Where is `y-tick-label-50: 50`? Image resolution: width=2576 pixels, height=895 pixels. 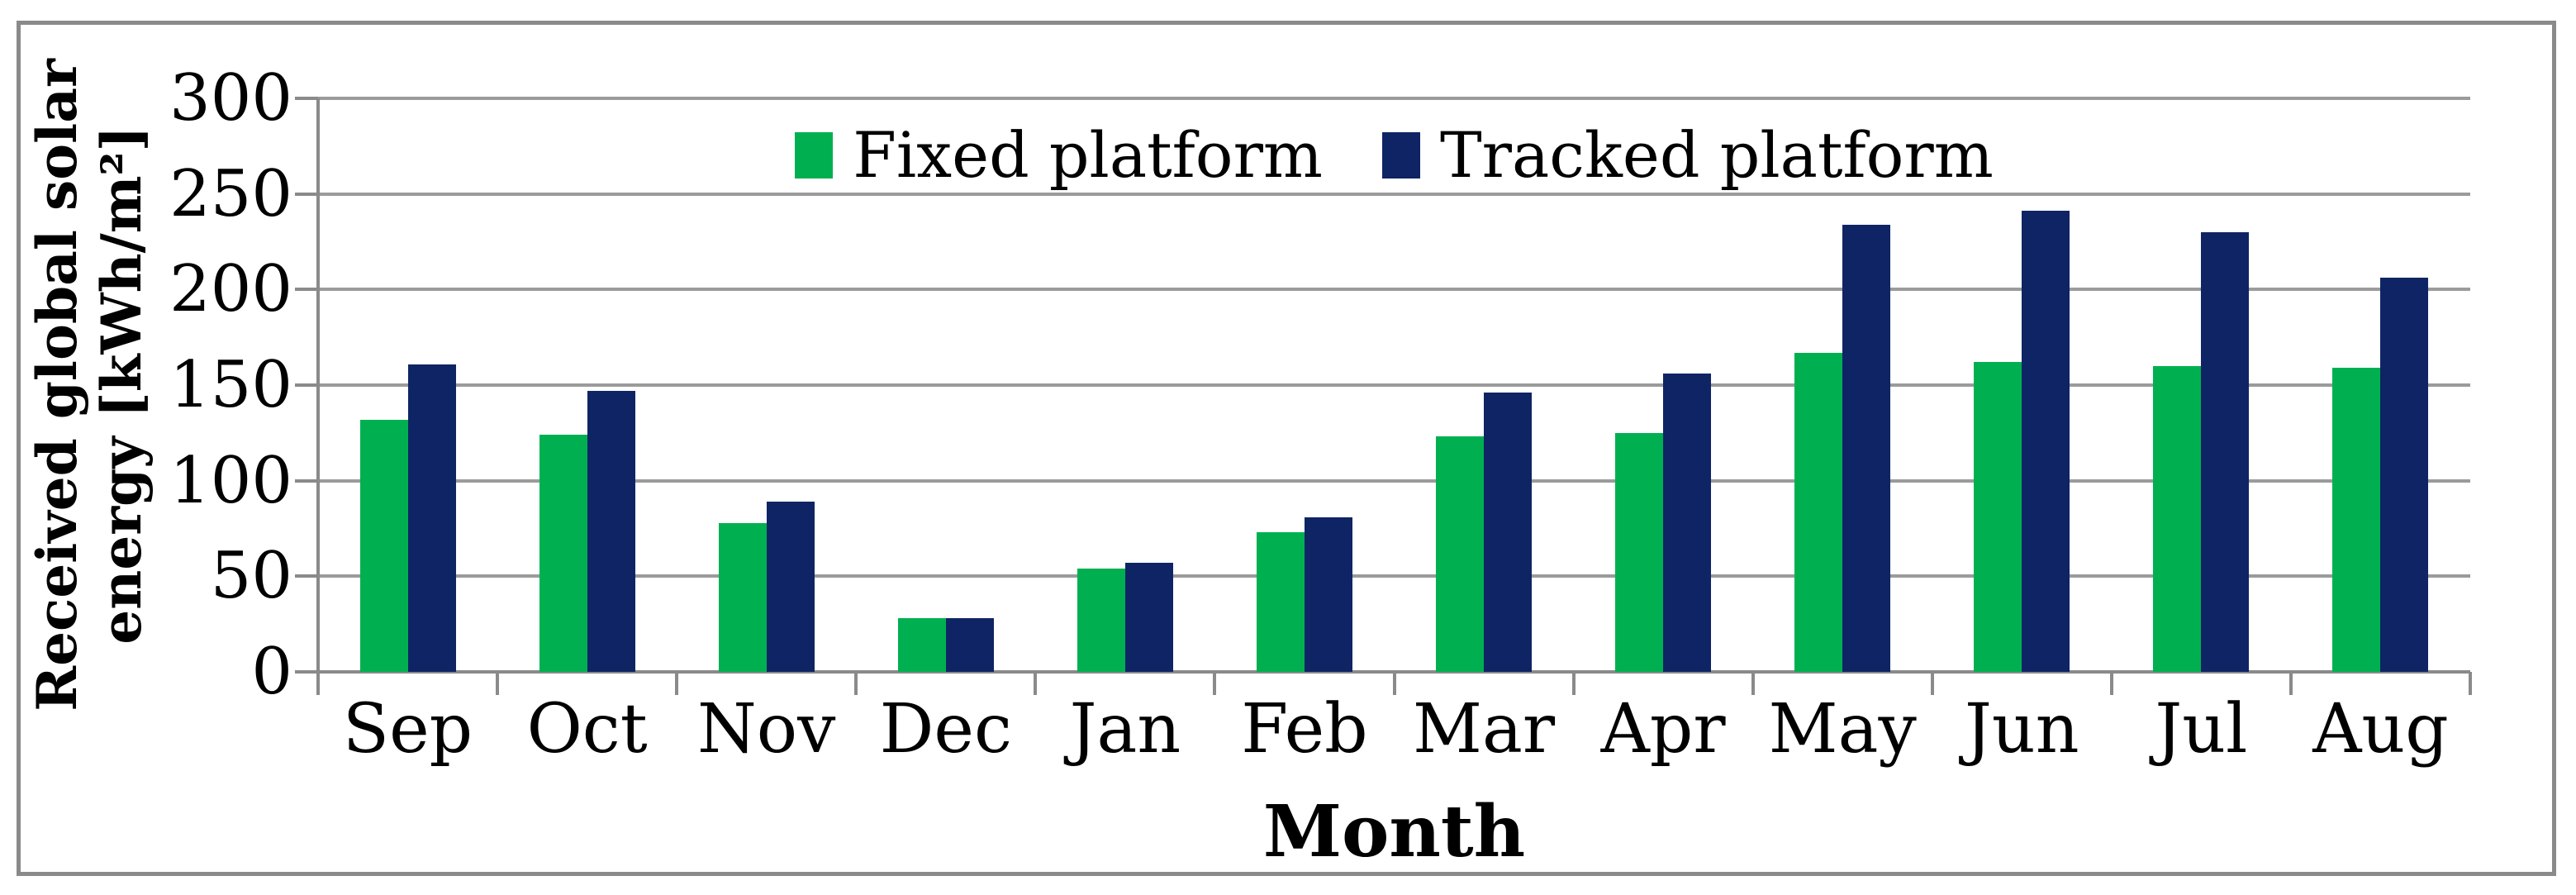 y-tick-label-50: 50 is located at coordinates (251, 576).